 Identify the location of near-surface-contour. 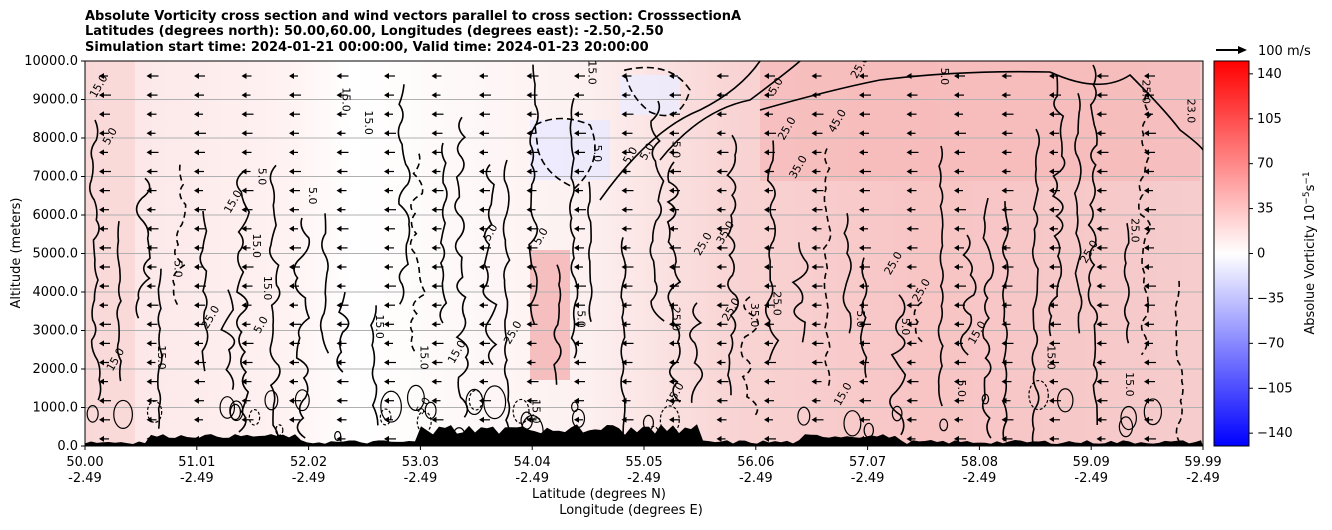
(271, 400).